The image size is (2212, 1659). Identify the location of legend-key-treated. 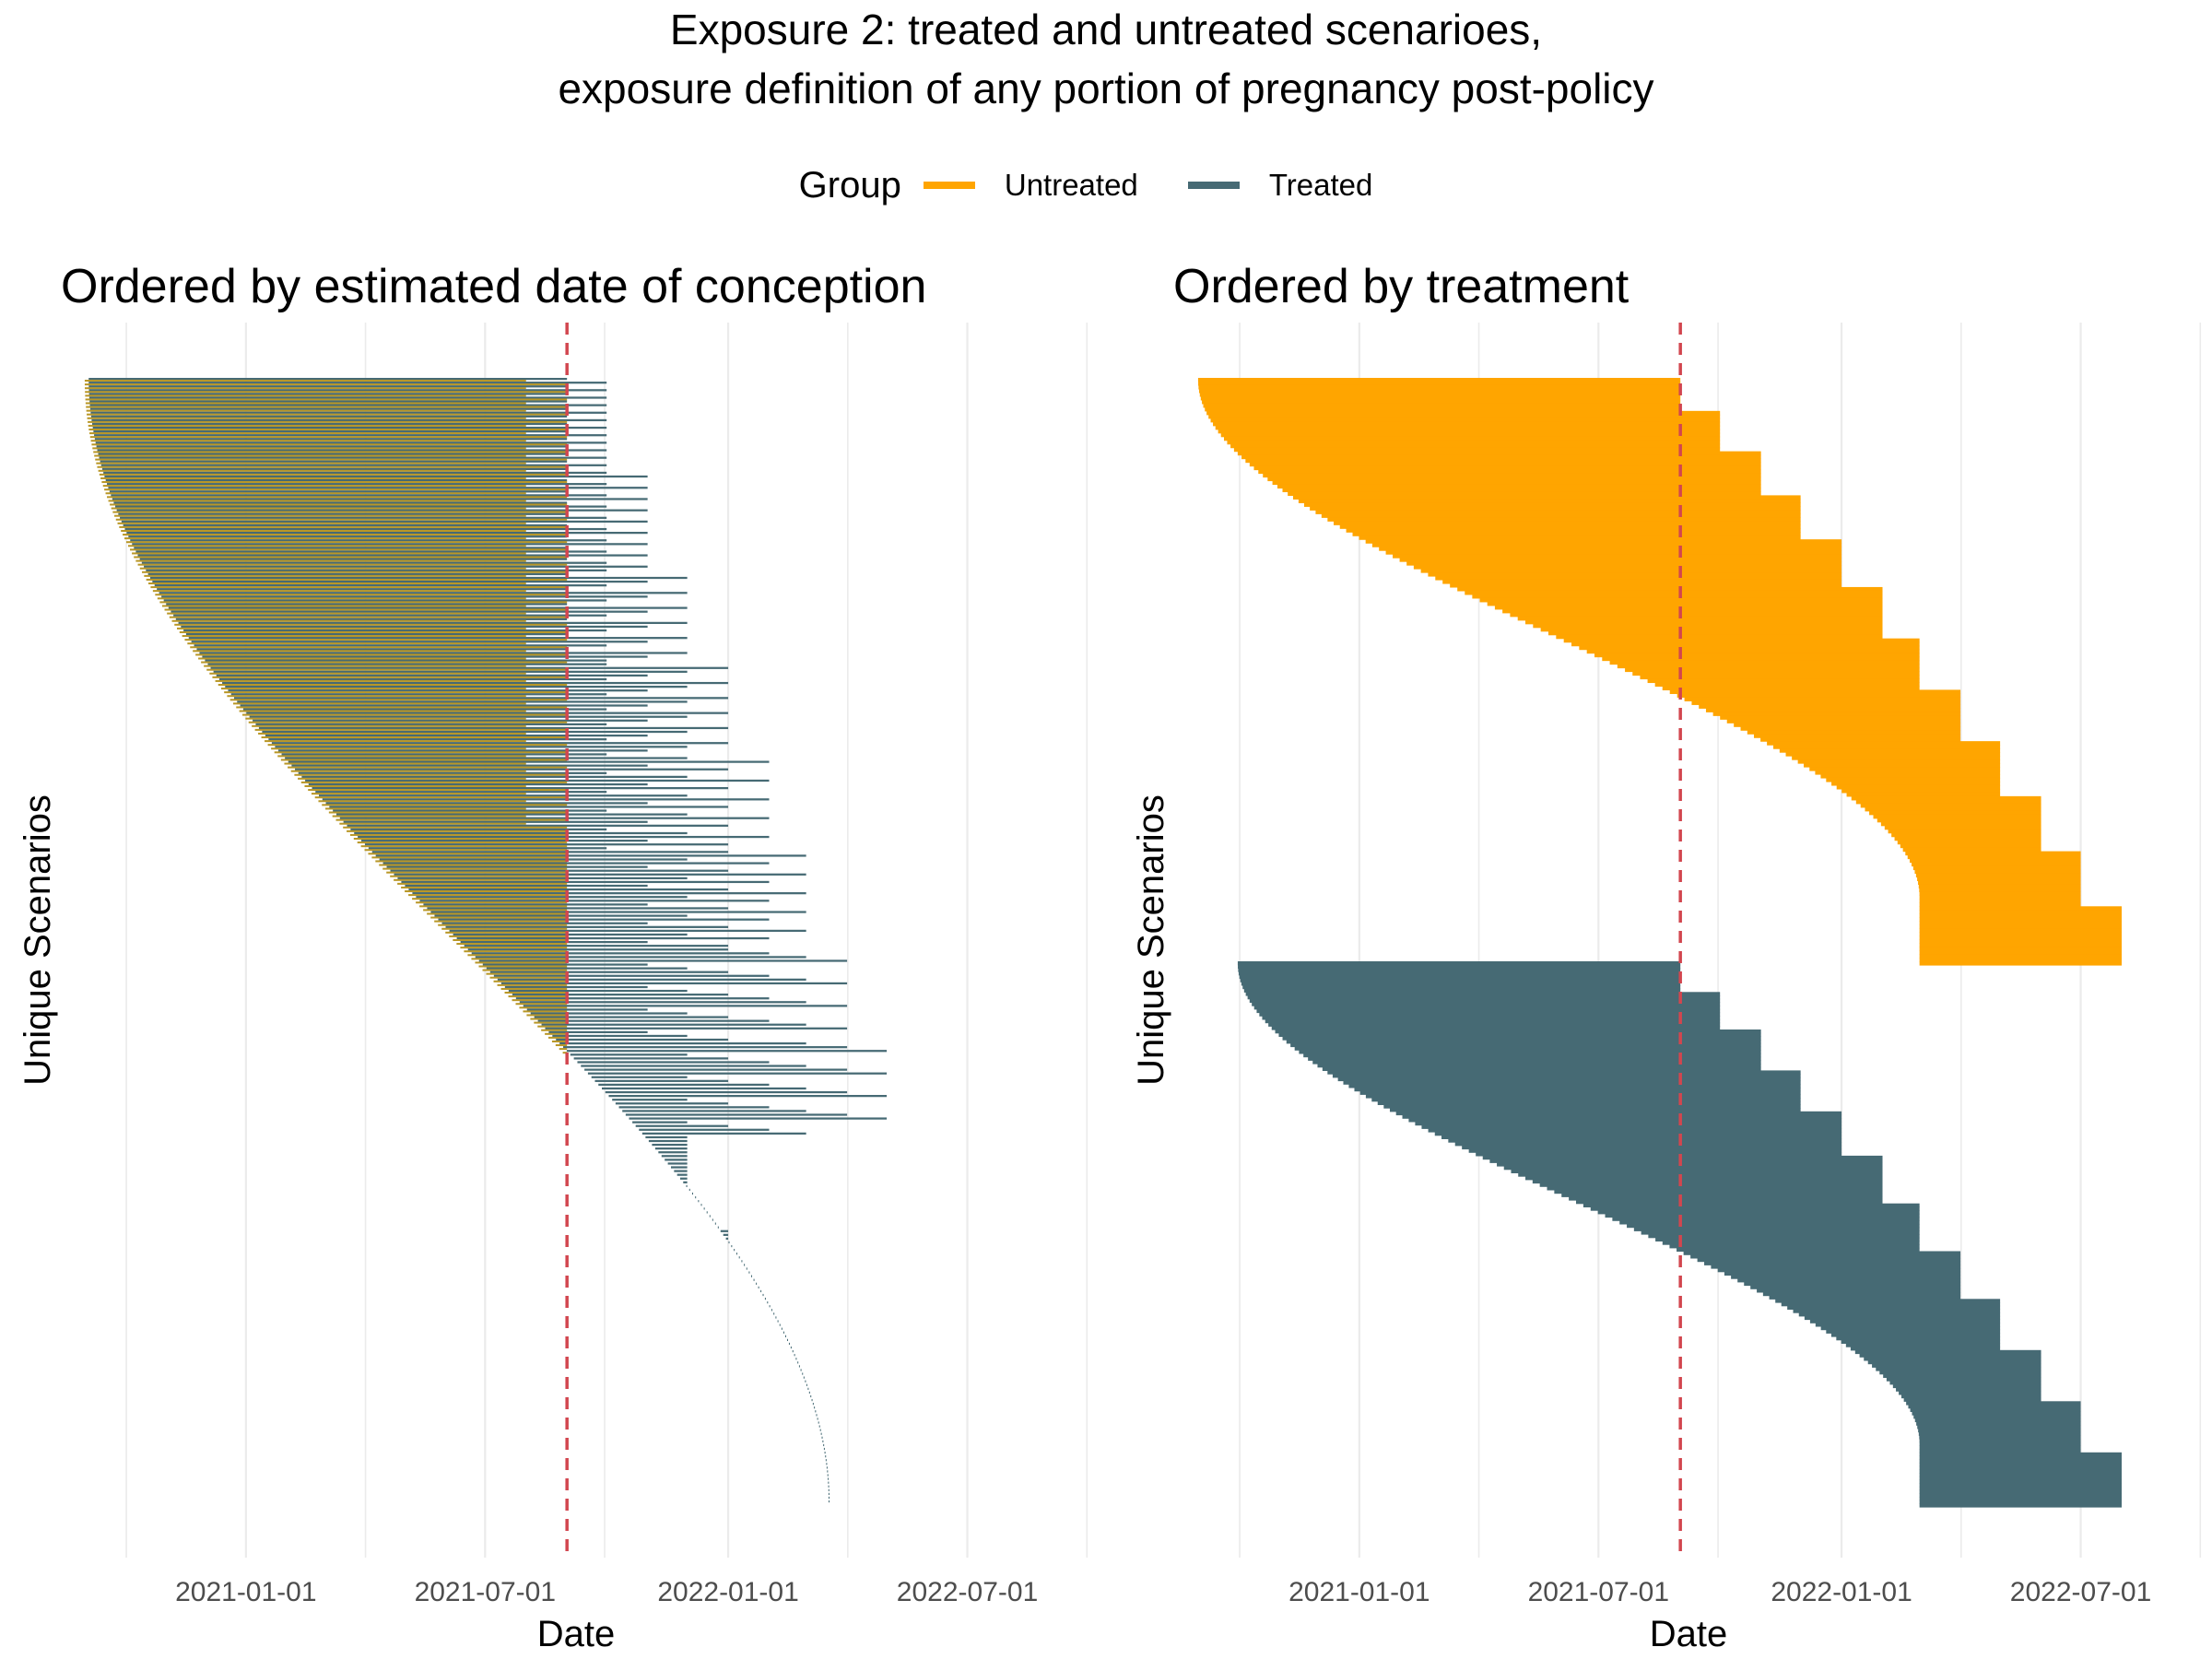
(1213, 186).